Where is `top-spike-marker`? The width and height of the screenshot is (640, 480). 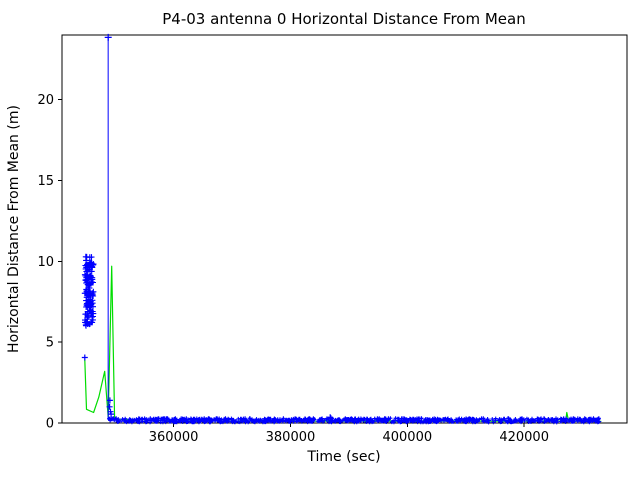 top-spike-marker is located at coordinates (108, 37).